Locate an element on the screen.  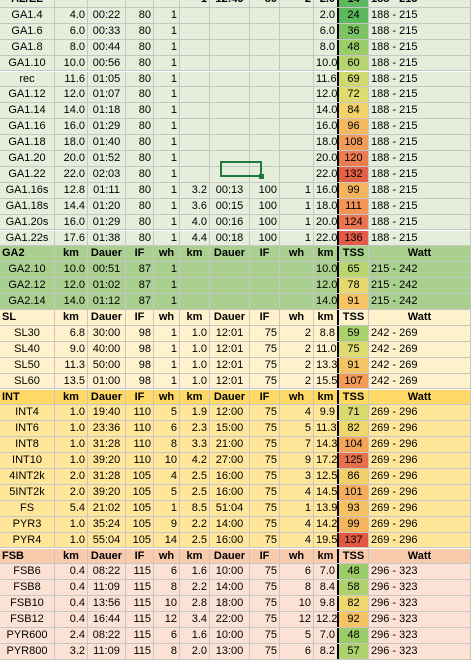
data-cell: 01:05 is located at coordinates (107, 79).